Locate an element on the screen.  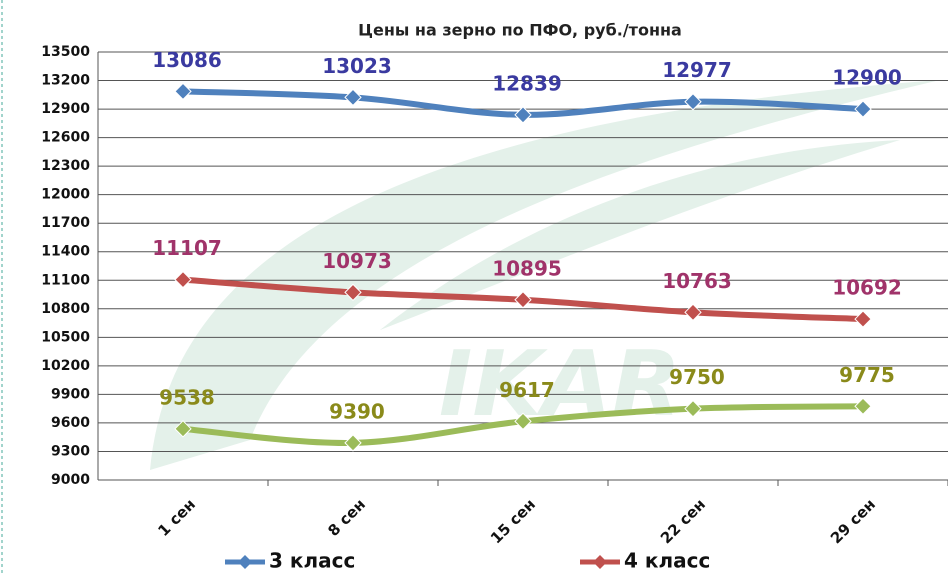
y-tick-label: 12600 is located at coordinates (65, 138).